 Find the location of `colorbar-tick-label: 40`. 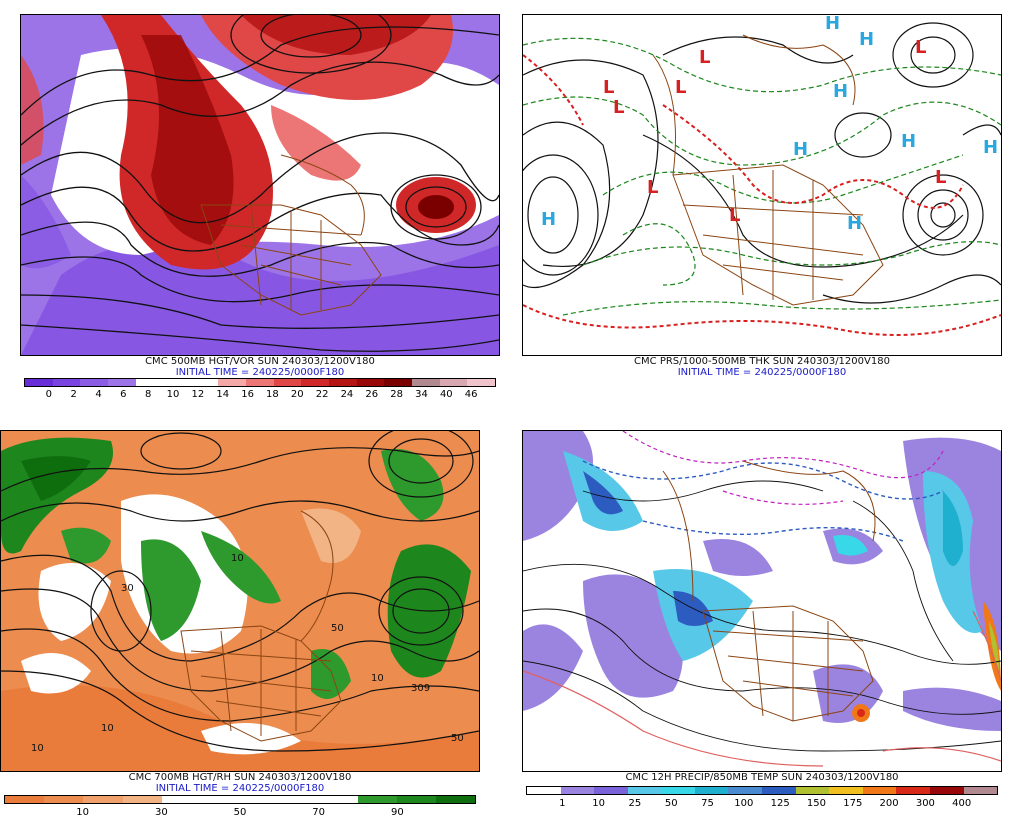

colorbar-tick-label: 40 is located at coordinates (446, 394).